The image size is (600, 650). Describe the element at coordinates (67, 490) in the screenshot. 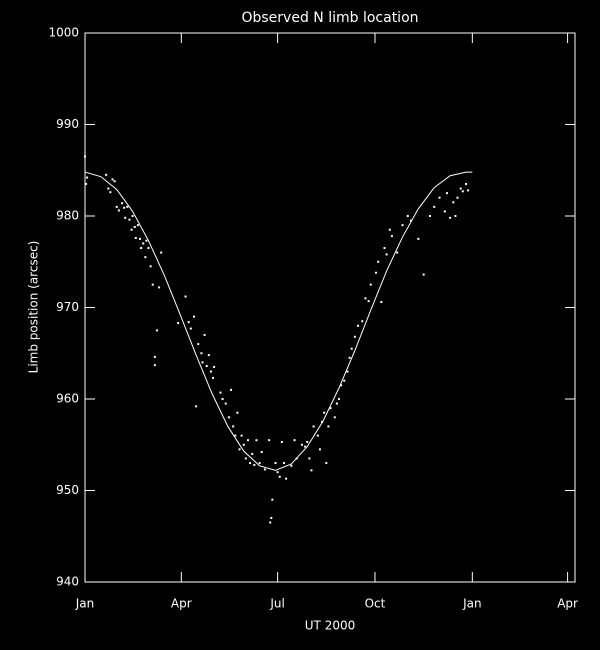

I see `y-tick-label: 950` at that location.